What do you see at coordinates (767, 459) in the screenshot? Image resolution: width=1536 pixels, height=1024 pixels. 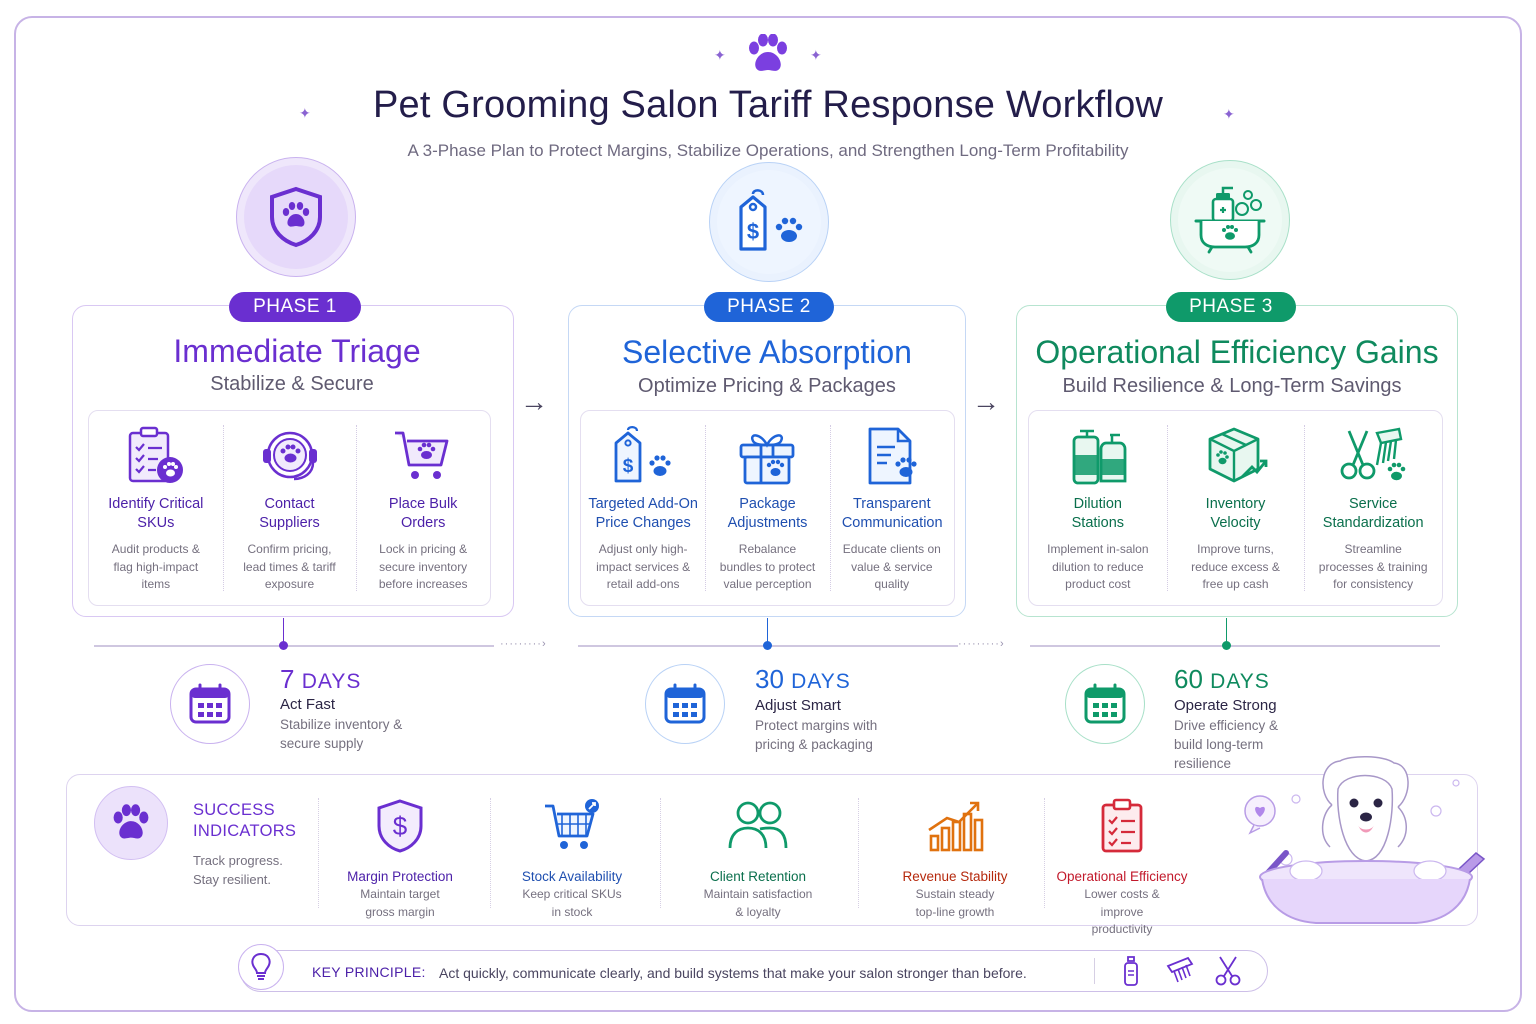 I see `gift-paw-icon` at bounding box center [767, 459].